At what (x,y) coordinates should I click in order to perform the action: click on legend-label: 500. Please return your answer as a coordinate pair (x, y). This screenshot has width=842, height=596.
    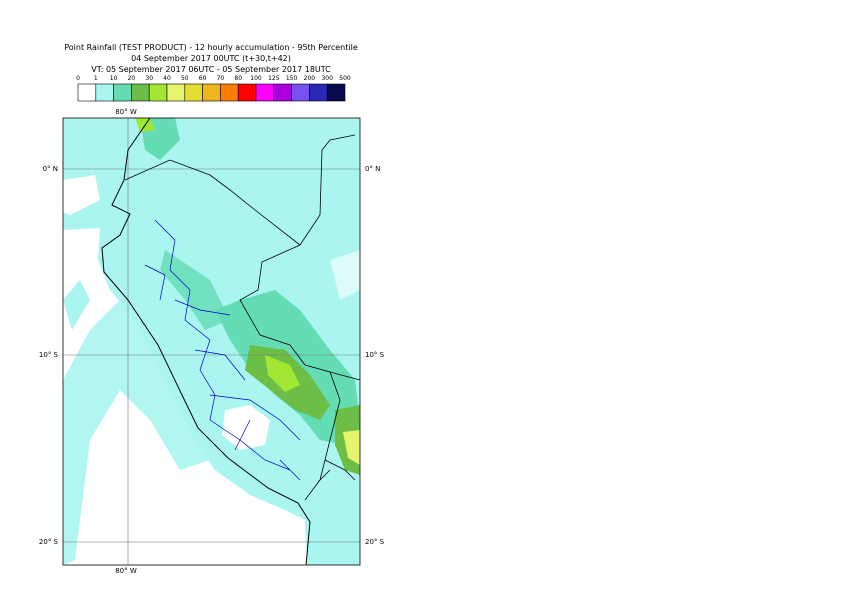
    Looking at the image, I should click on (345, 78).